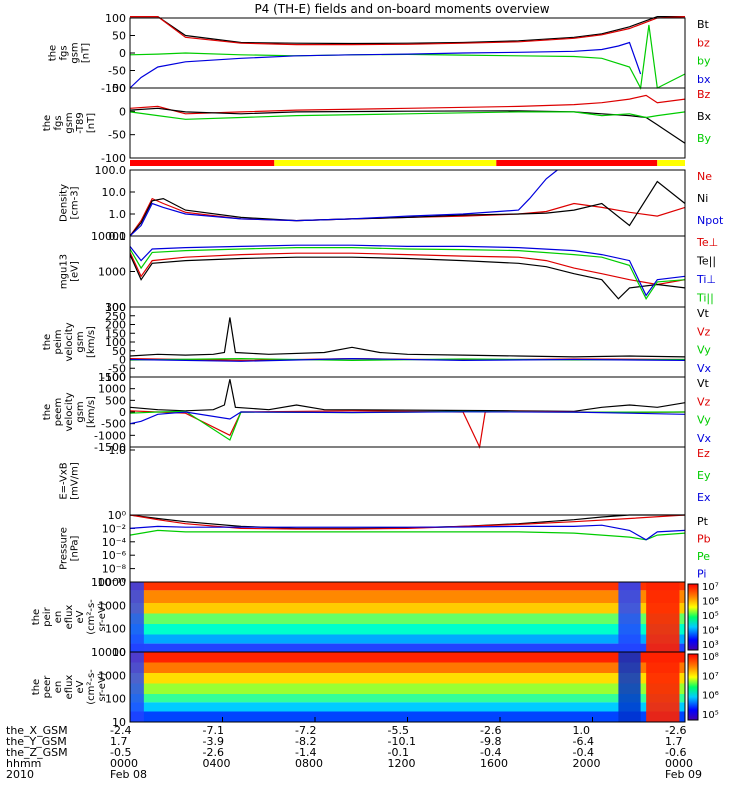 The image size is (750, 800). I want to click on legend-label: Vz, so click(704, 401).